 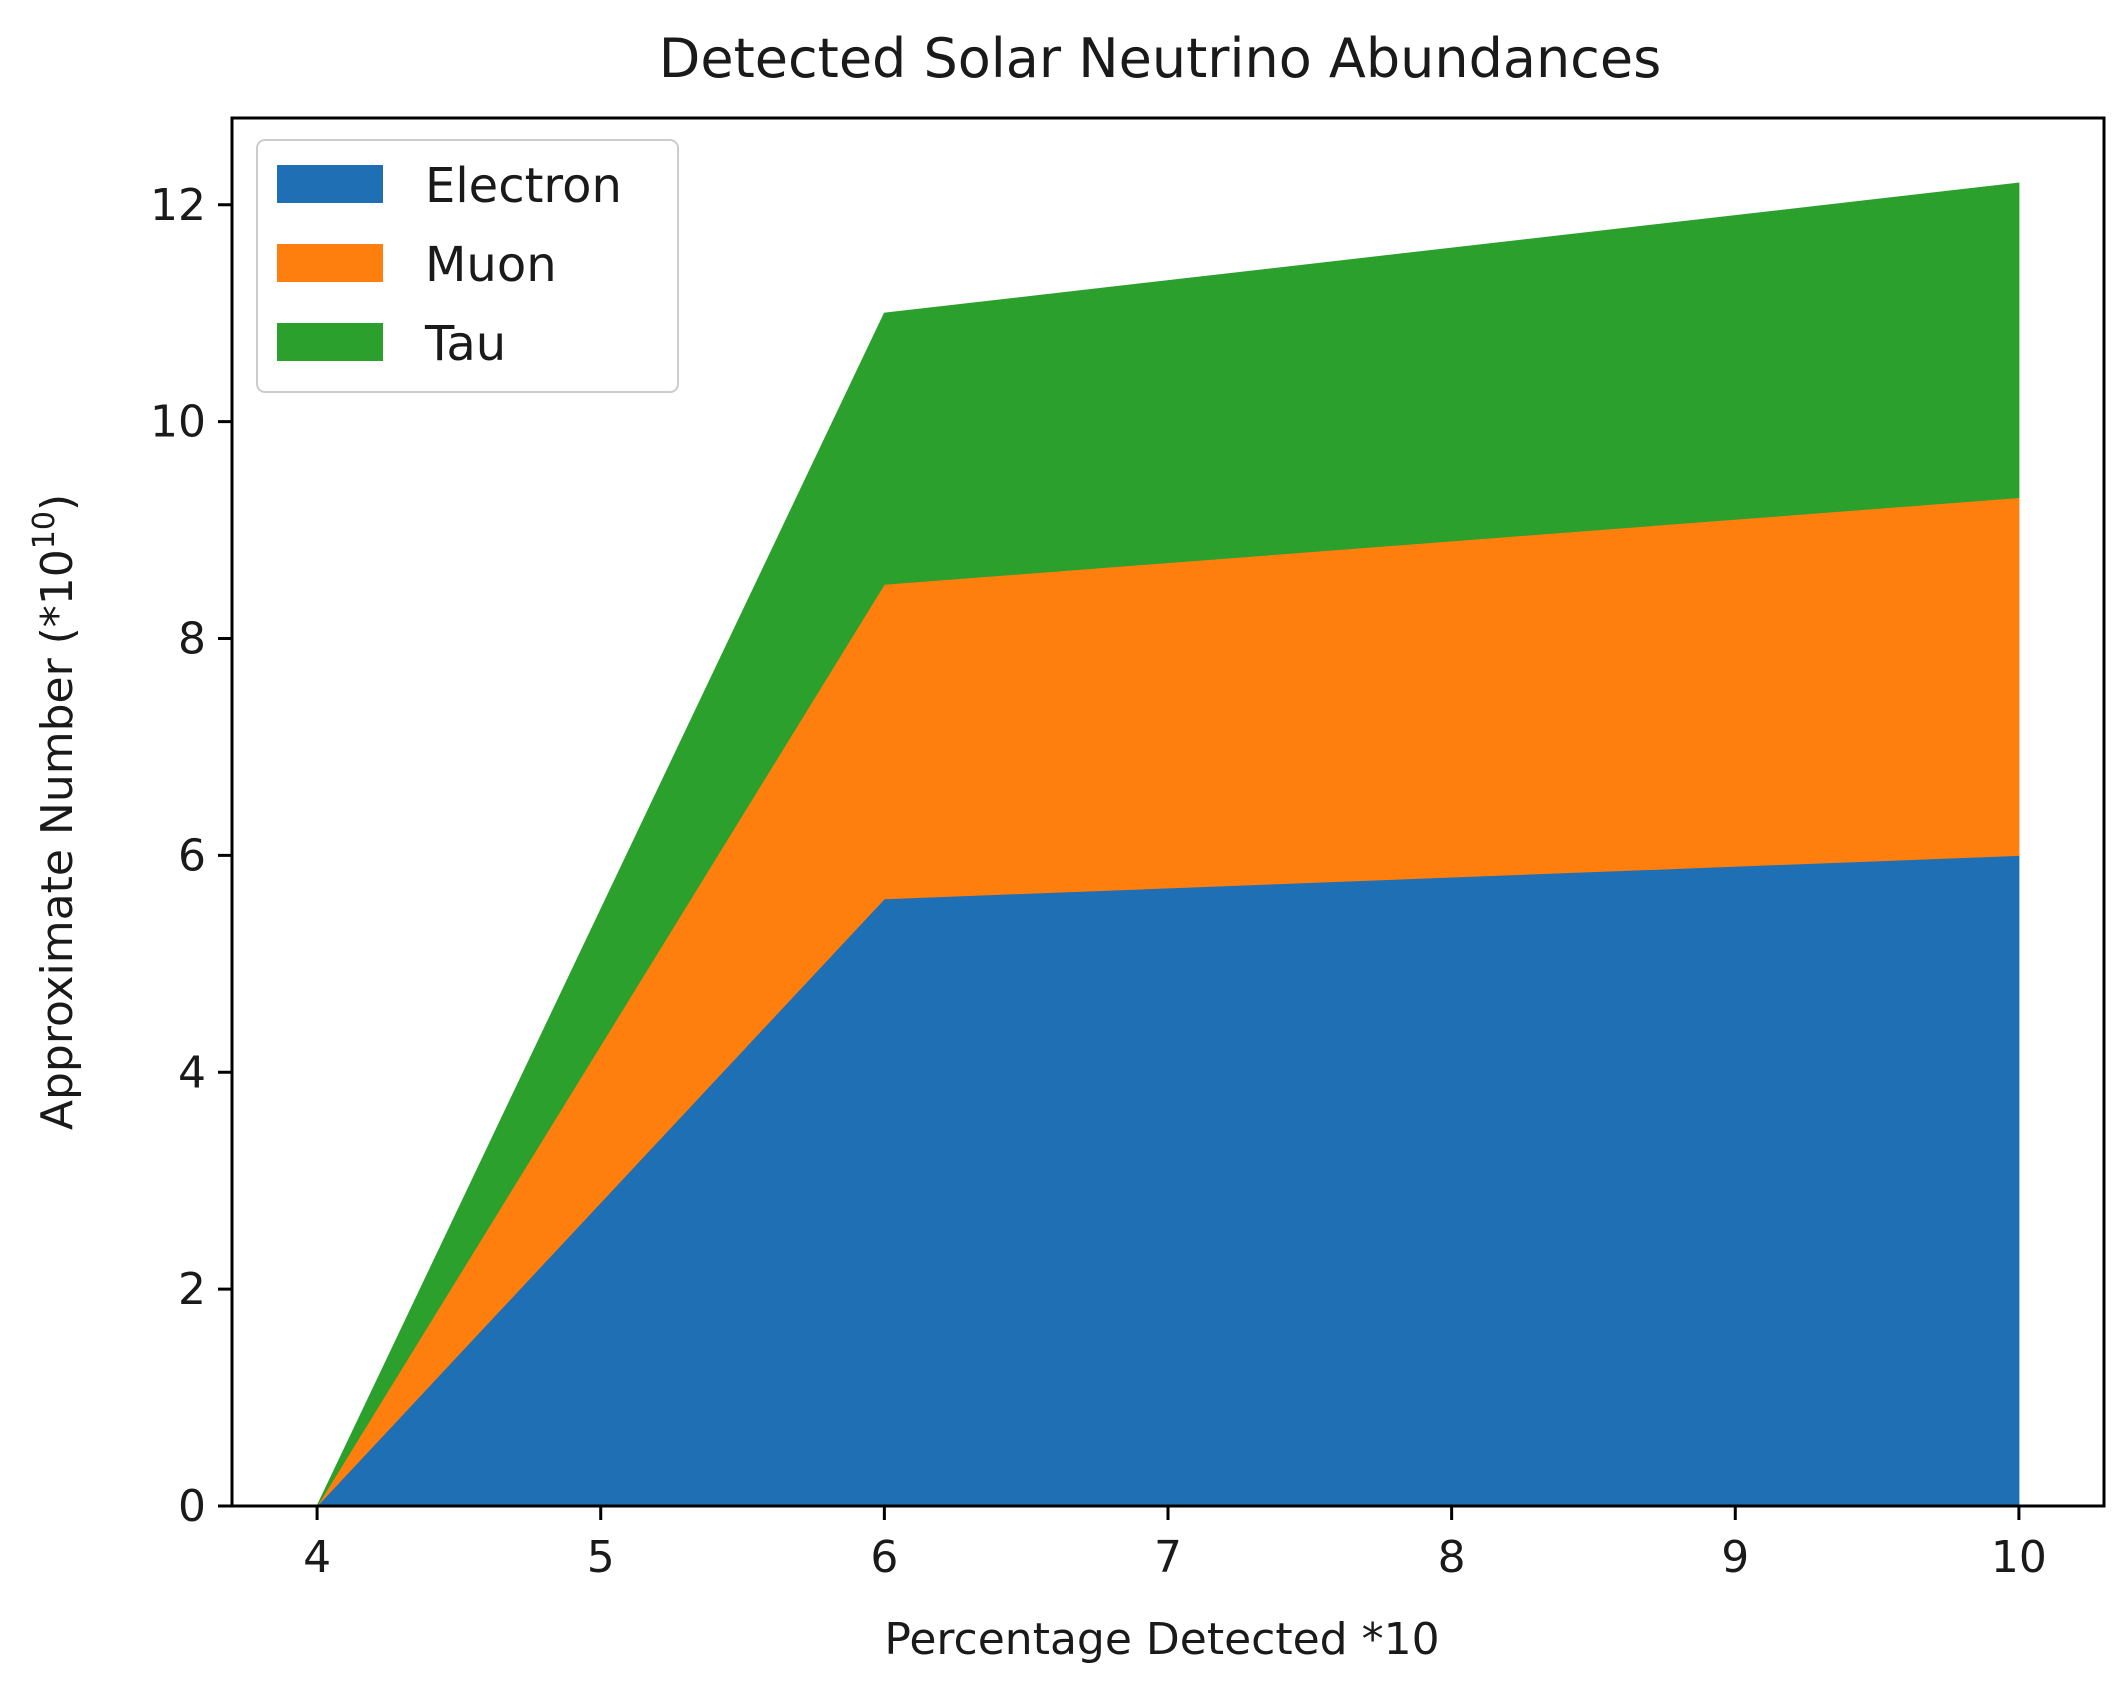 What do you see at coordinates (192, 1289) in the screenshot?
I see `y-tick-label: 2` at bounding box center [192, 1289].